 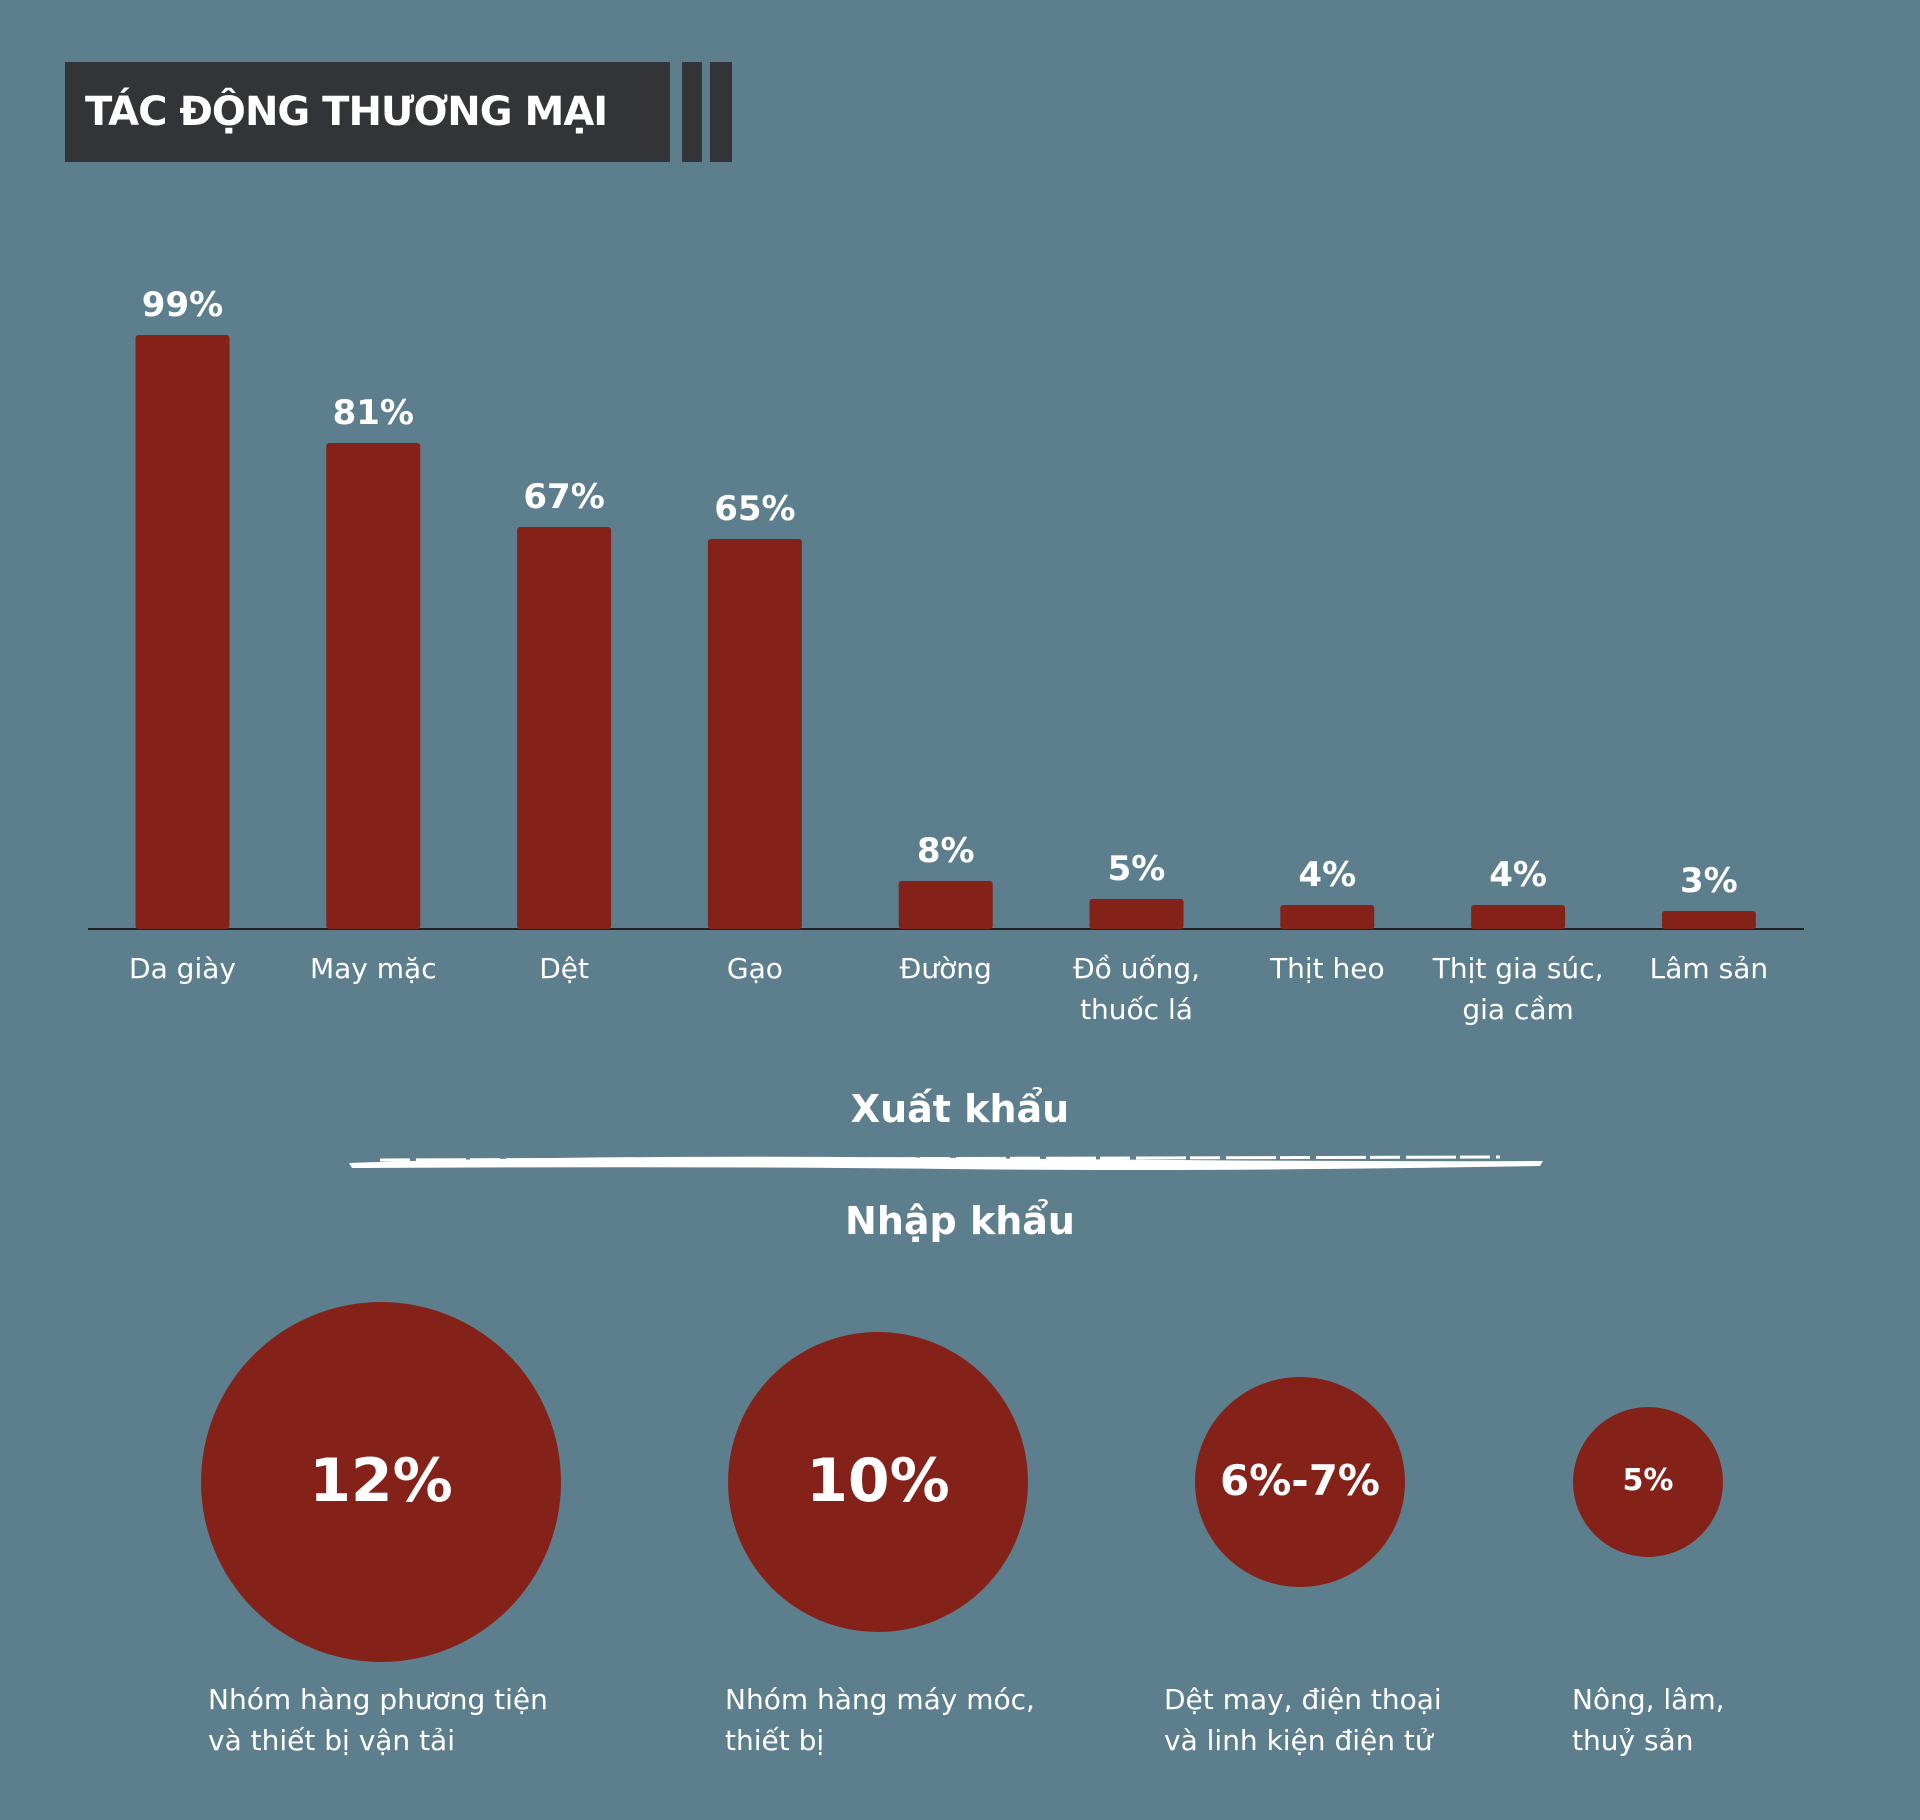 What do you see at coordinates (367, 112) in the screenshot?
I see `page-title: TÁC ĐỘNG THƯƠNG MẠI` at bounding box center [367, 112].